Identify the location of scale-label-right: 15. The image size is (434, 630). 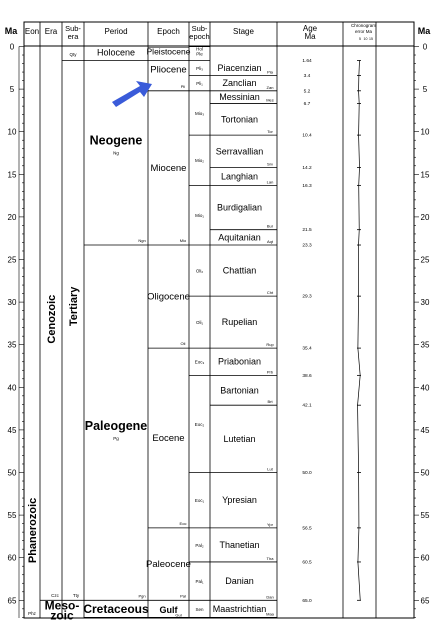
(425, 174).